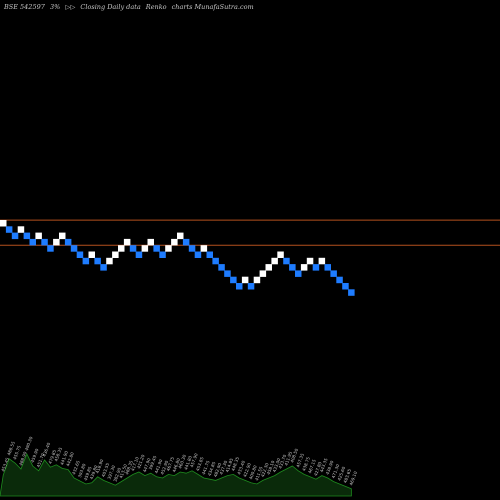 Image resolution: width=500 pixels, height=500 pixels. I want to click on price-label: 447.90, so click(147, 465).